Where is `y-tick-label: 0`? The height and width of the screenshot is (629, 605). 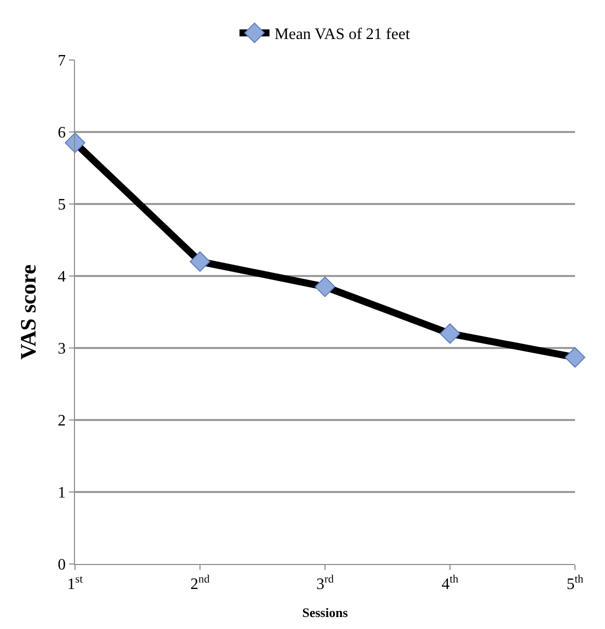
y-tick-label: 0 is located at coordinates (62, 565).